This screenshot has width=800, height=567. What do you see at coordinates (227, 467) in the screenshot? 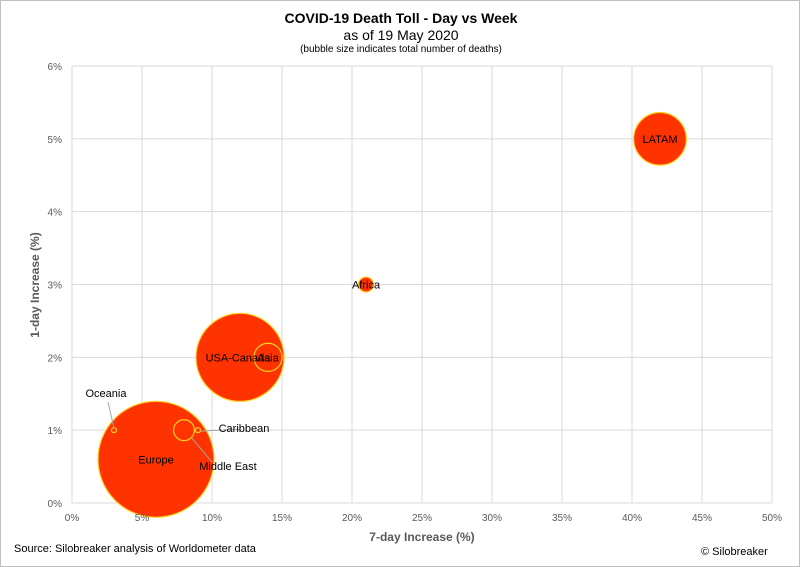
I see `data-label-middle-east: Middle East` at bounding box center [227, 467].